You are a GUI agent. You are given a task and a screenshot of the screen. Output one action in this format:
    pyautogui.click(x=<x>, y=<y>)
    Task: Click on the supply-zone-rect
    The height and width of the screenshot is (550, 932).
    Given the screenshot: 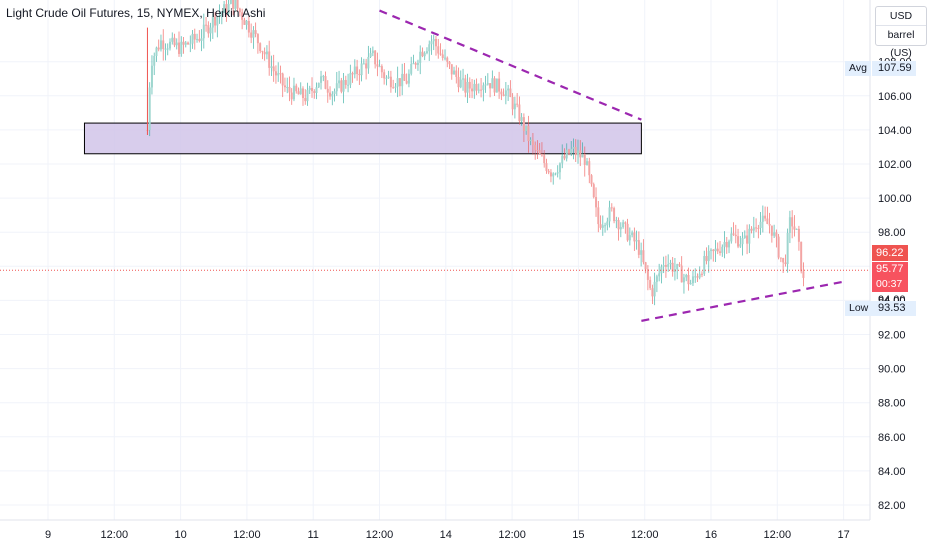 What is the action you would take?
    pyautogui.click(x=362, y=138)
    